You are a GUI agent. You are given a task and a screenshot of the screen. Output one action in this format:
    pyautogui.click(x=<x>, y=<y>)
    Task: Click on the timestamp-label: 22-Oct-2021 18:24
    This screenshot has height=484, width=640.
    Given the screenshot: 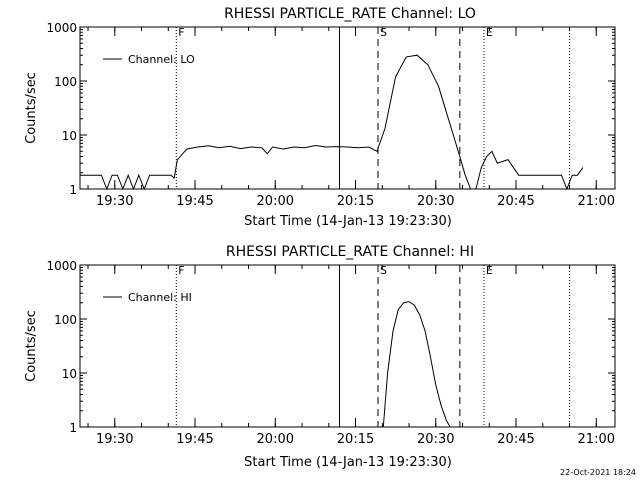 What is the action you would take?
    pyautogui.click(x=598, y=472)
    